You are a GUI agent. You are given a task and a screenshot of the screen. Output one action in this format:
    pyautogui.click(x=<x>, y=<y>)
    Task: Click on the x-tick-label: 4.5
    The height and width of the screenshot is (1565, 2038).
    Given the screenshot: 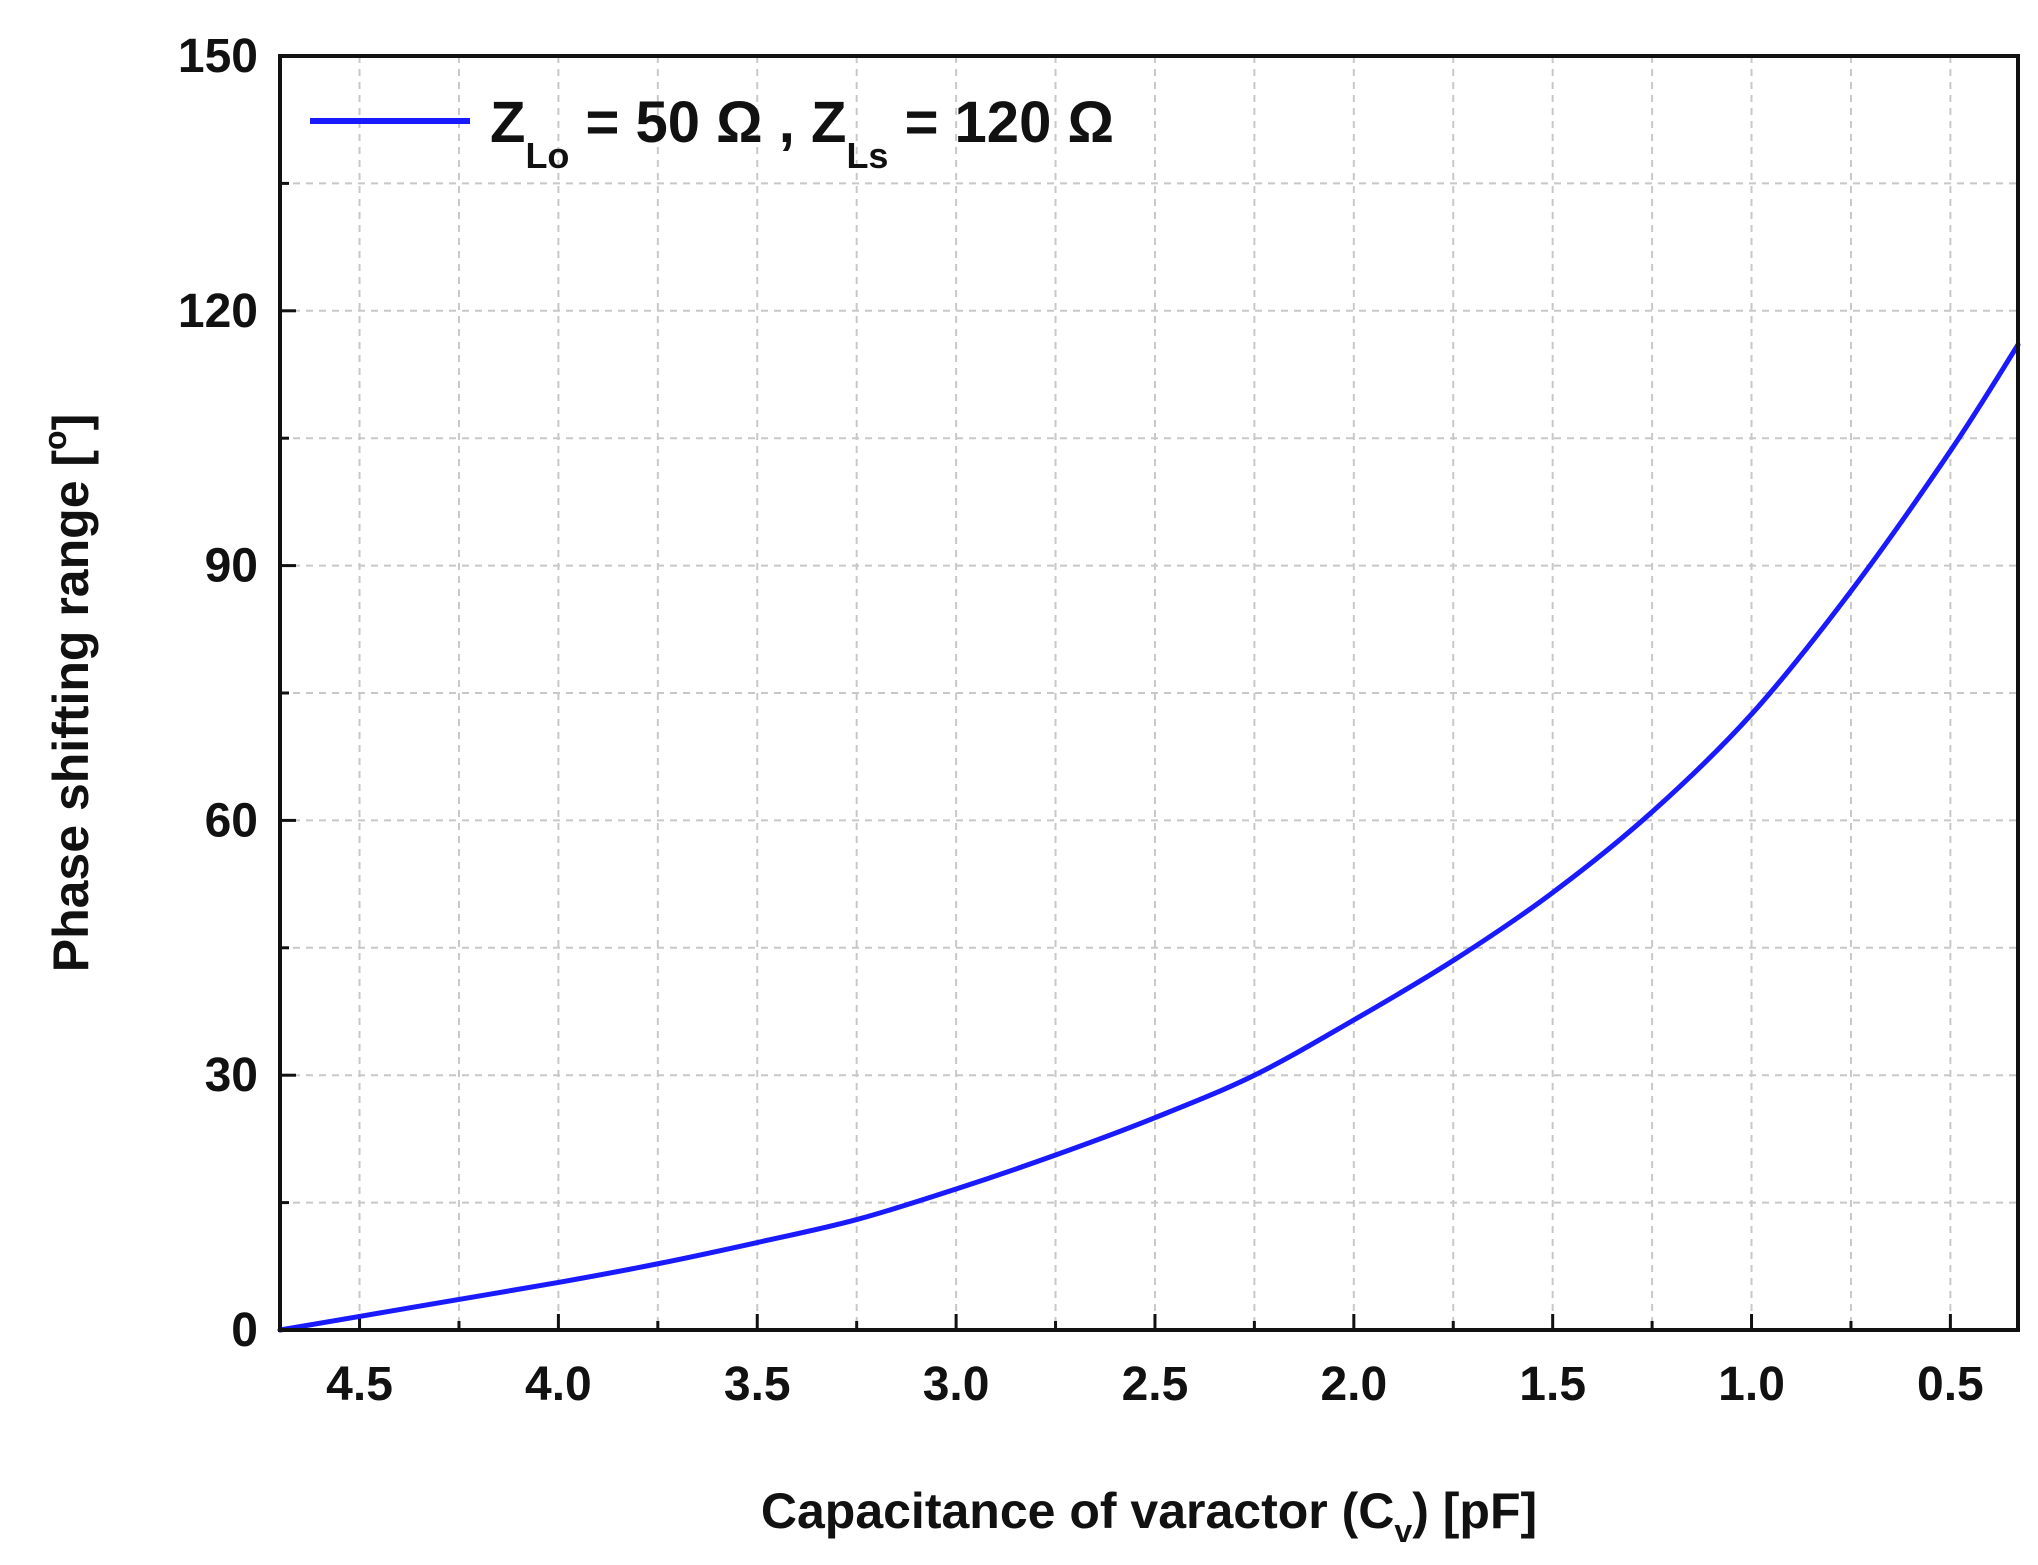 What is the action you would take?
    pyautogui.click(x=359, y=1384)
    